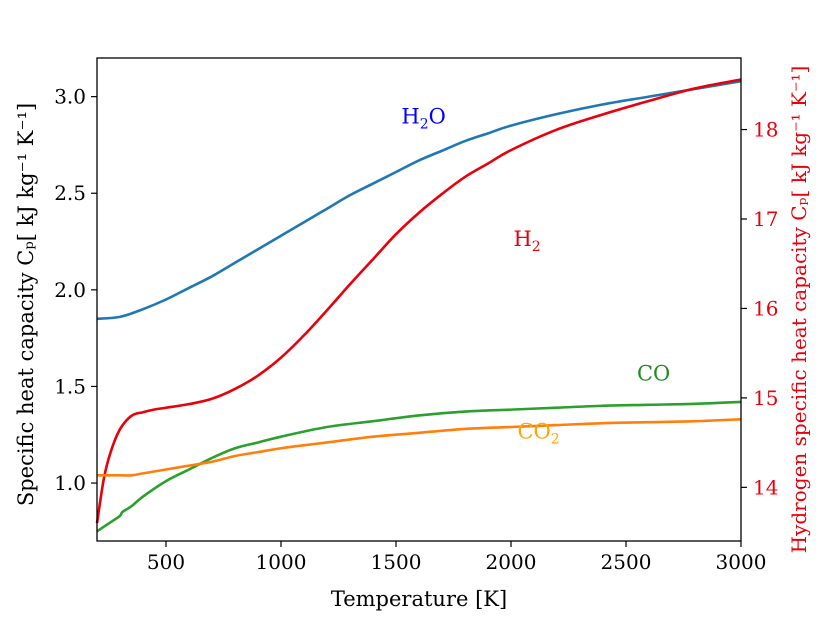  I want to click on y-tick-label: 1.0, so click(70, 483).